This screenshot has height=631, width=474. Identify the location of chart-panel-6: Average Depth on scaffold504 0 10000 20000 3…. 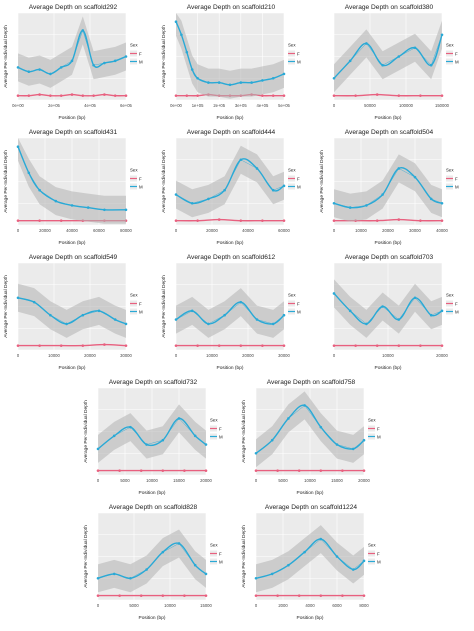
(389, 187).